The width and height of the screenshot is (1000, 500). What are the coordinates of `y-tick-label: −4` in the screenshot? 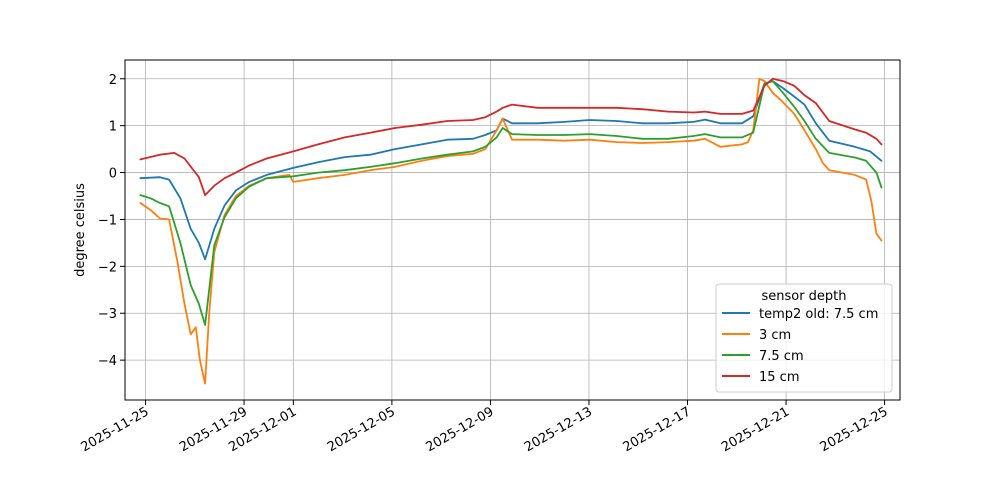 It's located at (107, 361).